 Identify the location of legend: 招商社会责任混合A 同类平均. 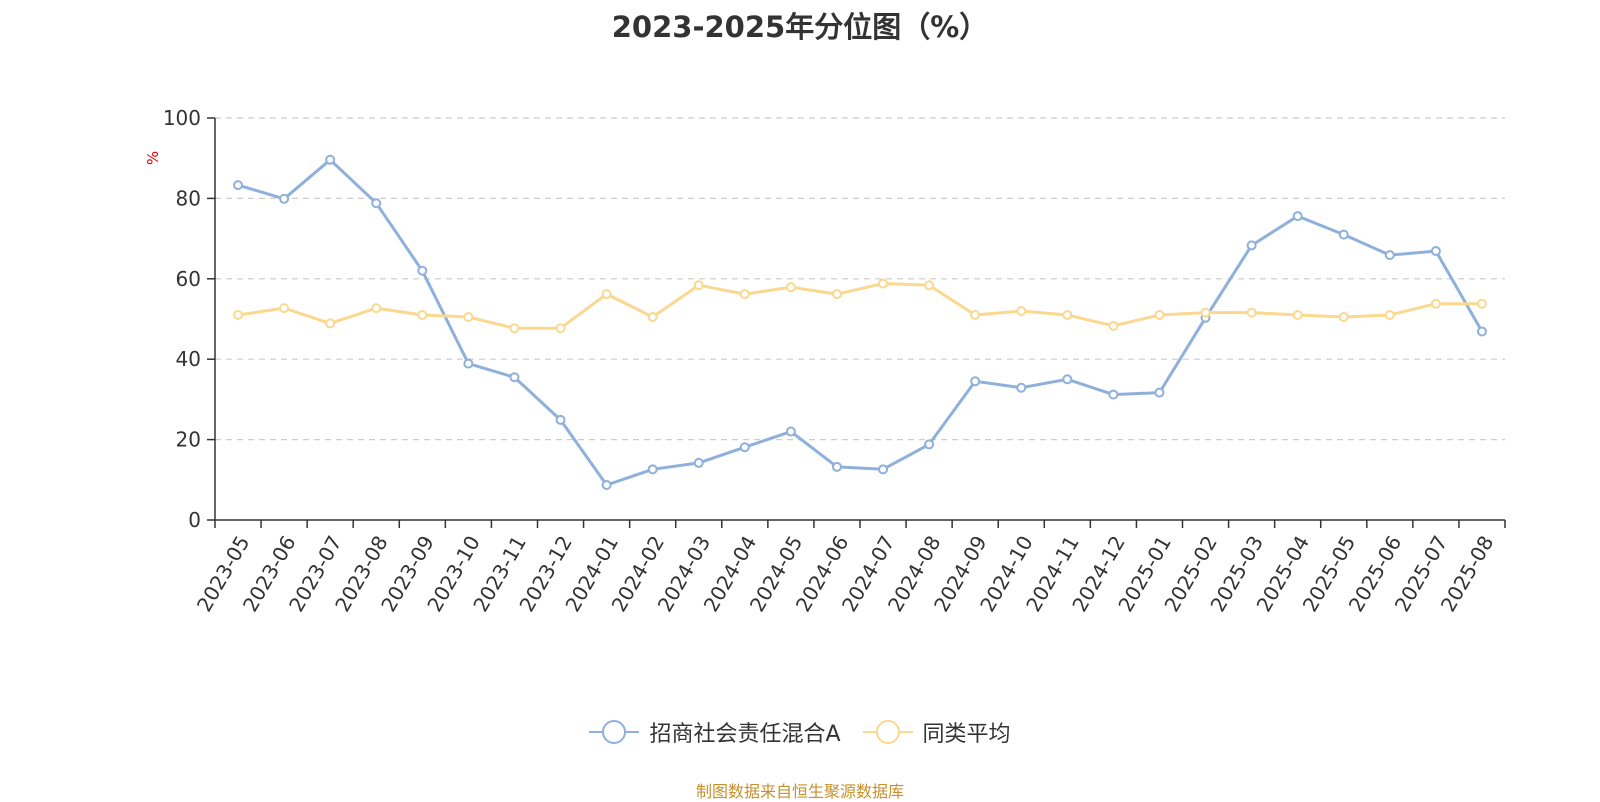
(800, 732).